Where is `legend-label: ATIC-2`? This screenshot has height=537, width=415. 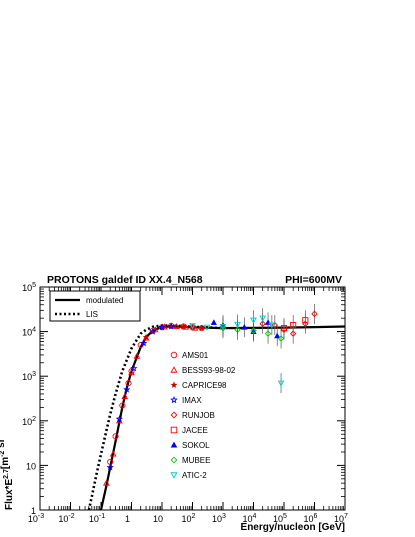 legend-label: ATIC-2 is located at coordinates (194, 475).